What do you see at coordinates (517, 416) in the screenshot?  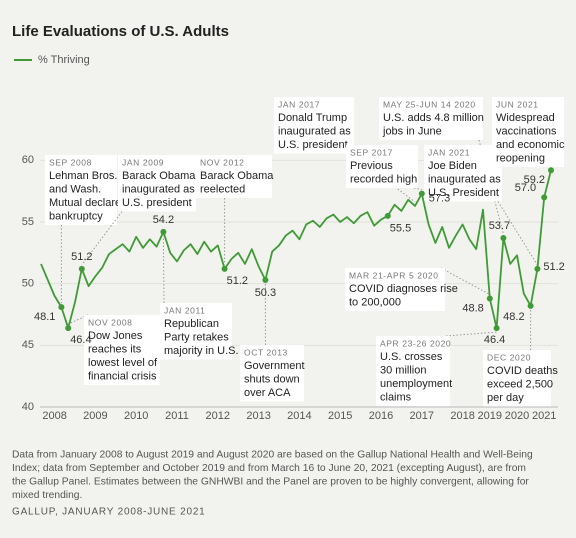 I see `x-tick-label: 2020` at bounding box center [517, 416].